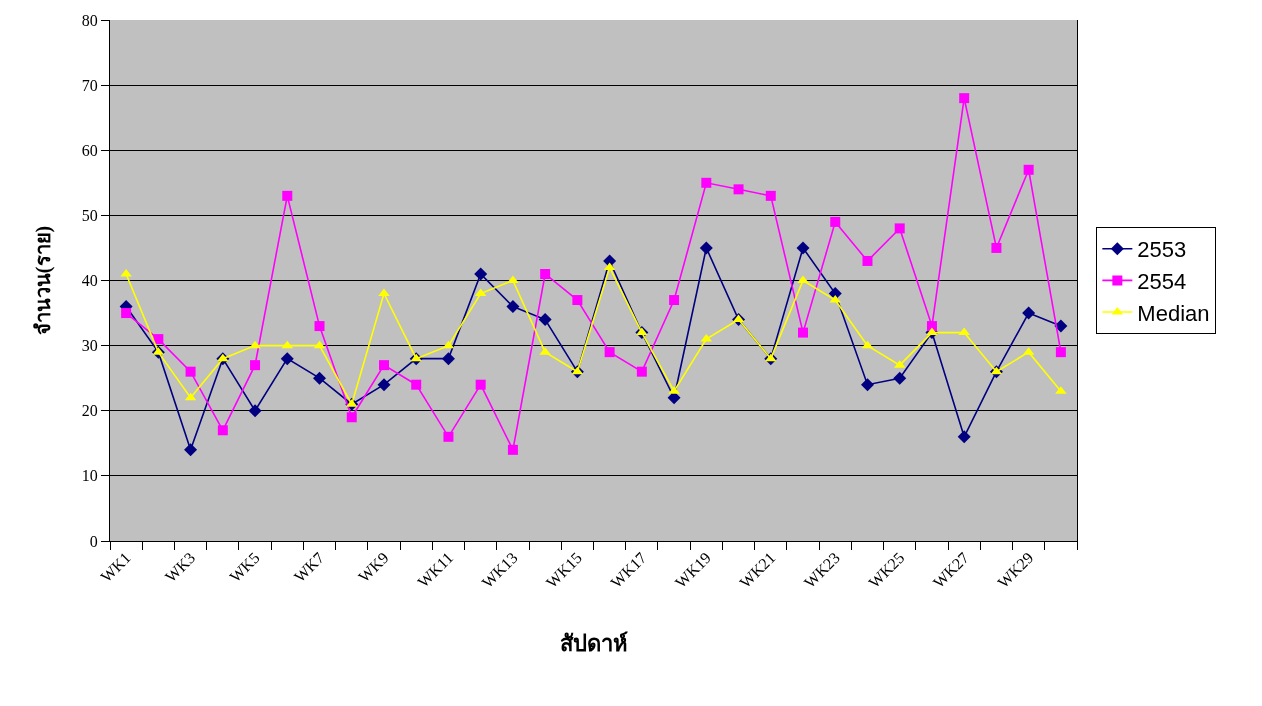 This screenshot has height=706, width=1262. I want to click on x-tick-label: WK1, so click(115, 567).